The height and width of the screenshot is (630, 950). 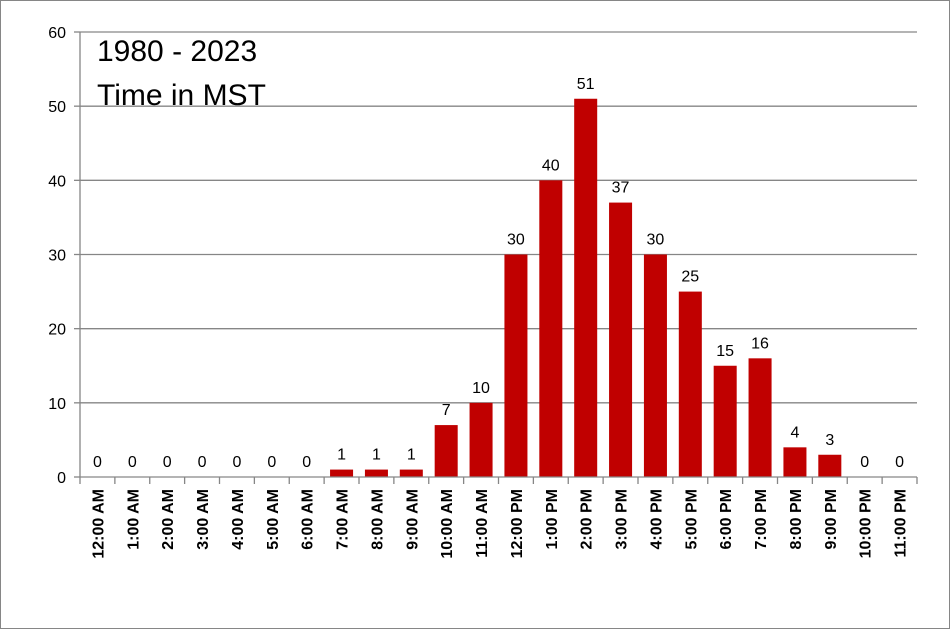 I want to click on y-tick-label: 30, so click(x=57, y=256).